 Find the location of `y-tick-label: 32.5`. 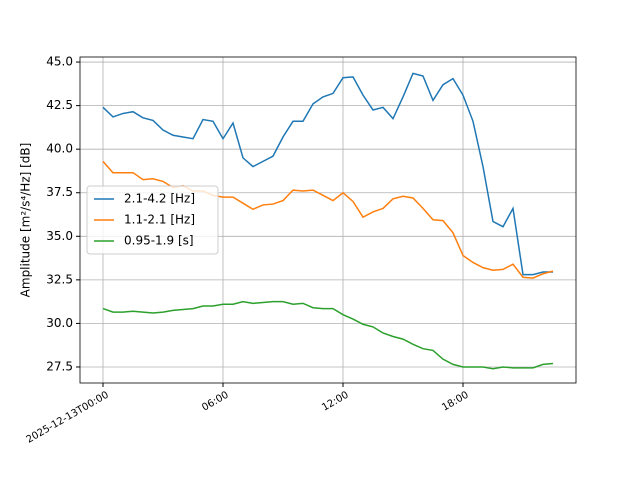

y-tick-label: 32.5 is located at coordinates (59, 279).